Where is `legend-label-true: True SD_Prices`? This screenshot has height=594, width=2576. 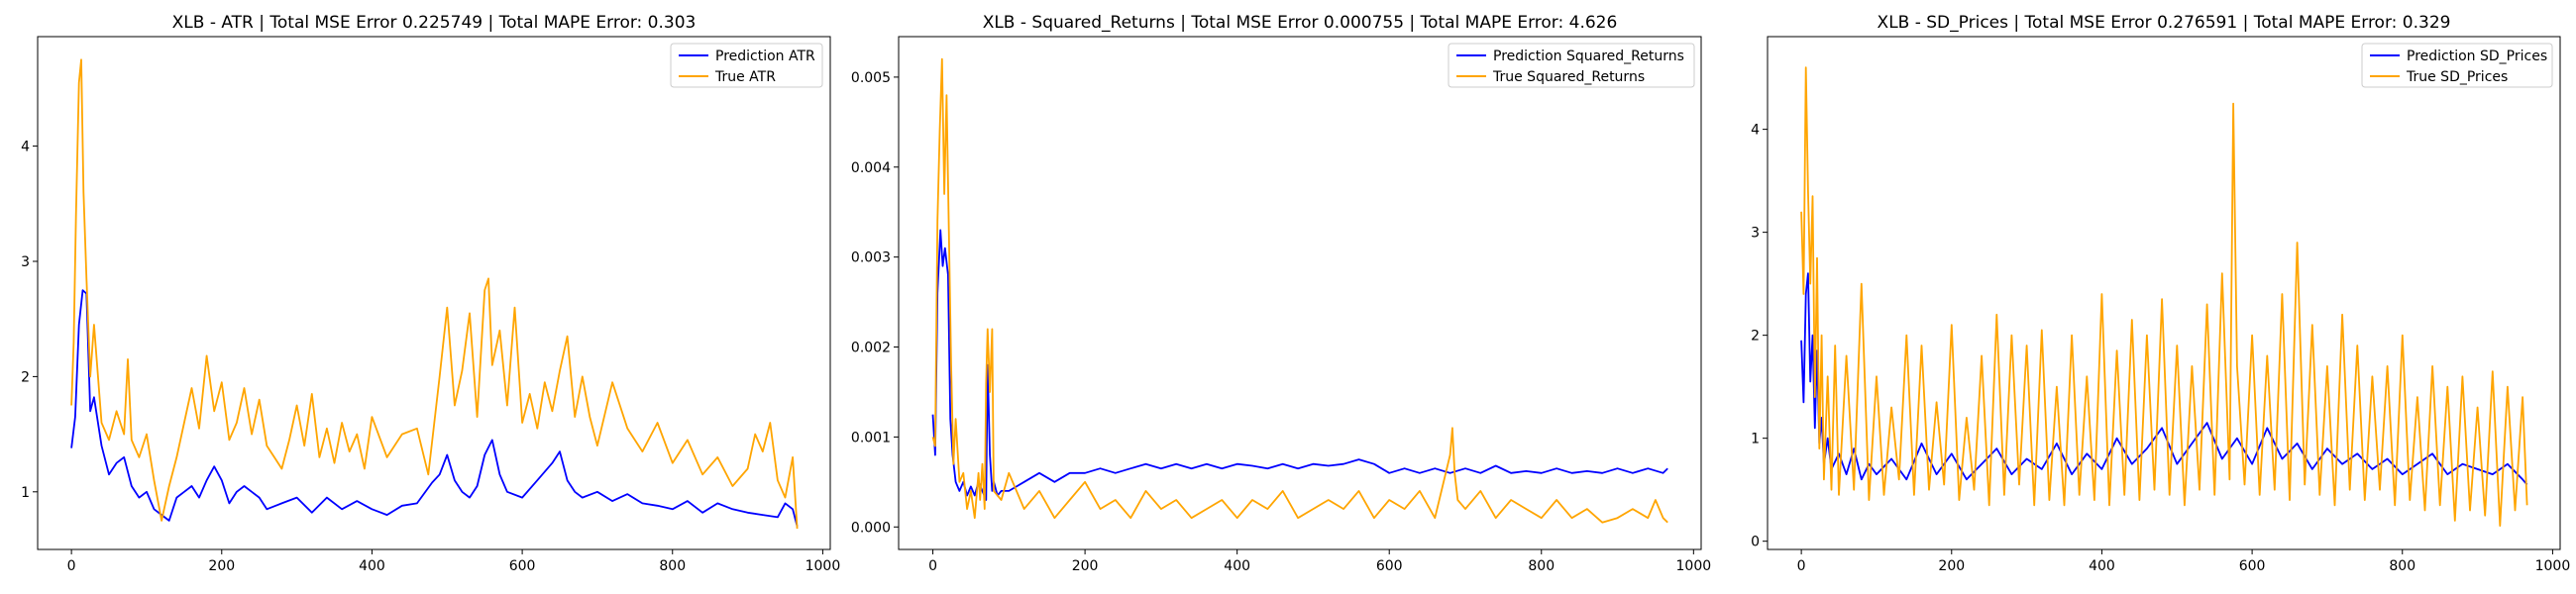 legend-label-true: True SD_Prices is located at coordinates (2457, 77).